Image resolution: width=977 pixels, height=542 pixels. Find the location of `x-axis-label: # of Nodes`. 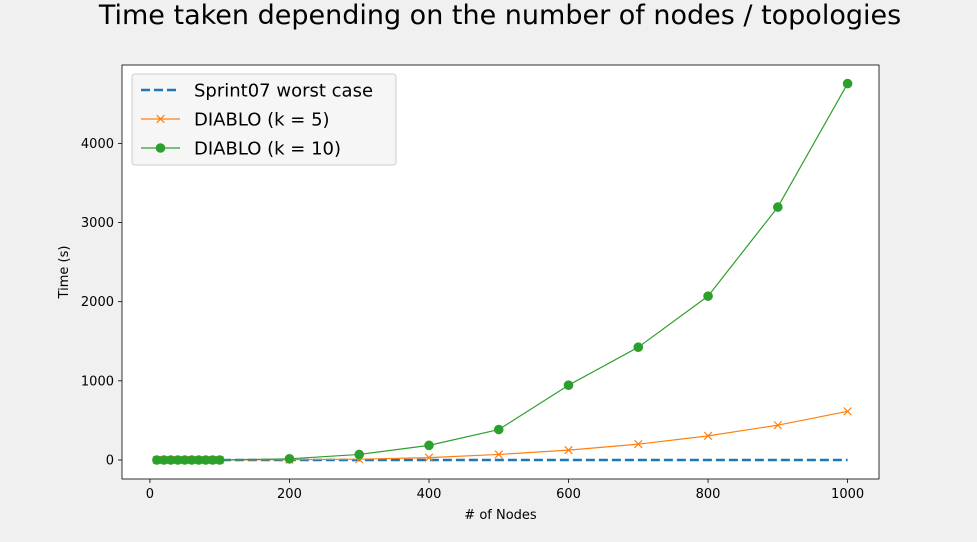

x-axis-label: # of Nodes is located at coordinates (500, 515).